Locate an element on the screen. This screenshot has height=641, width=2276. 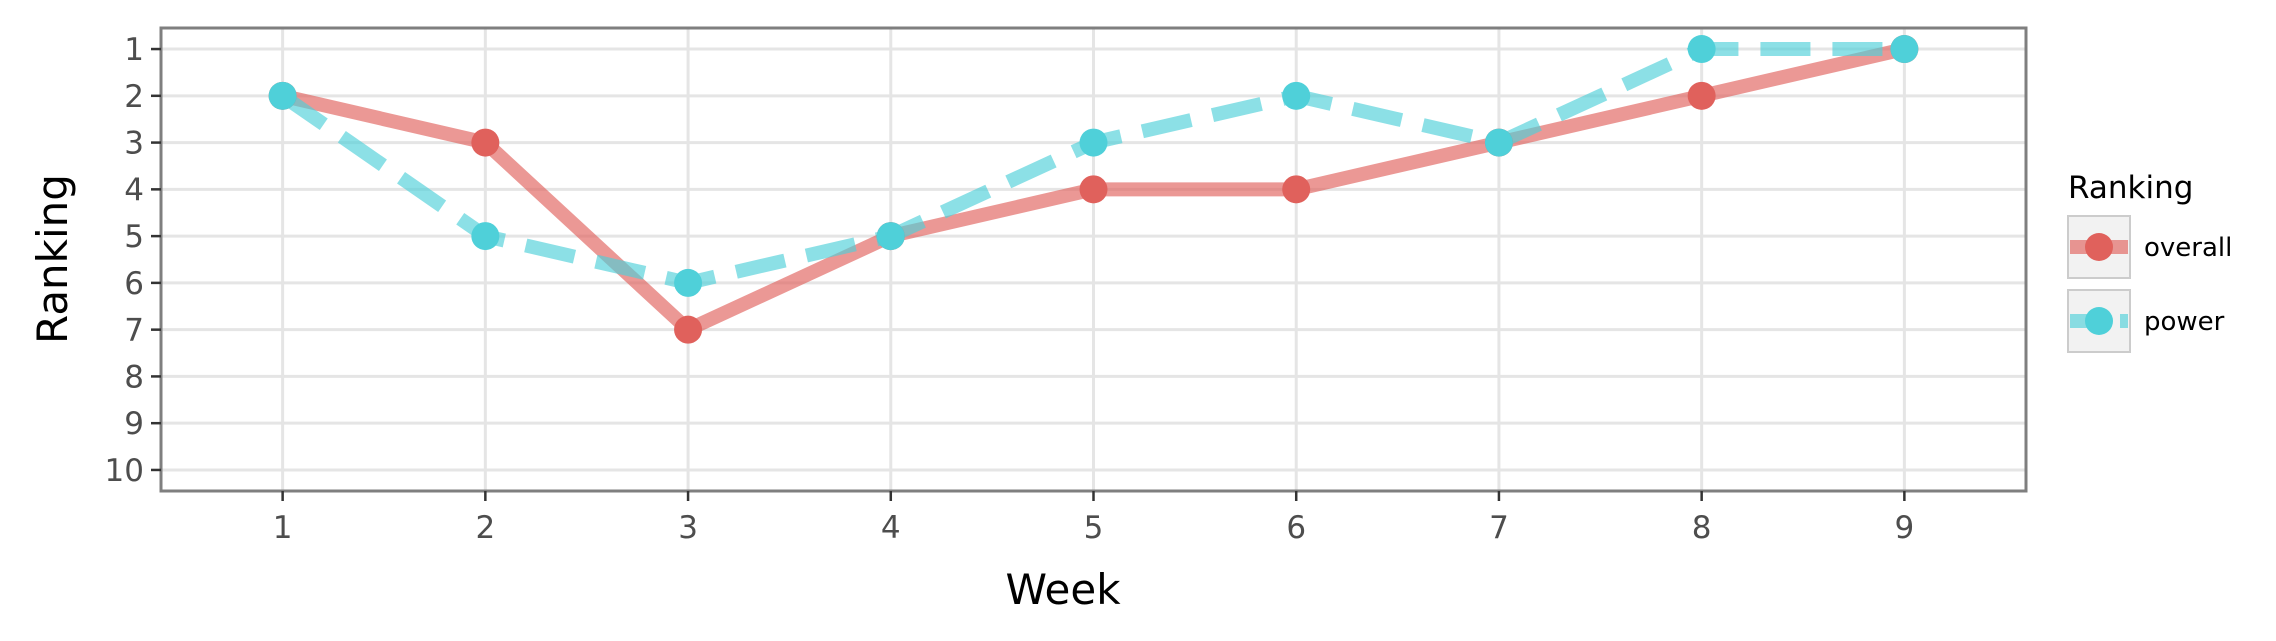
y-tick-label: 10 is located at coordinates (124, 471).